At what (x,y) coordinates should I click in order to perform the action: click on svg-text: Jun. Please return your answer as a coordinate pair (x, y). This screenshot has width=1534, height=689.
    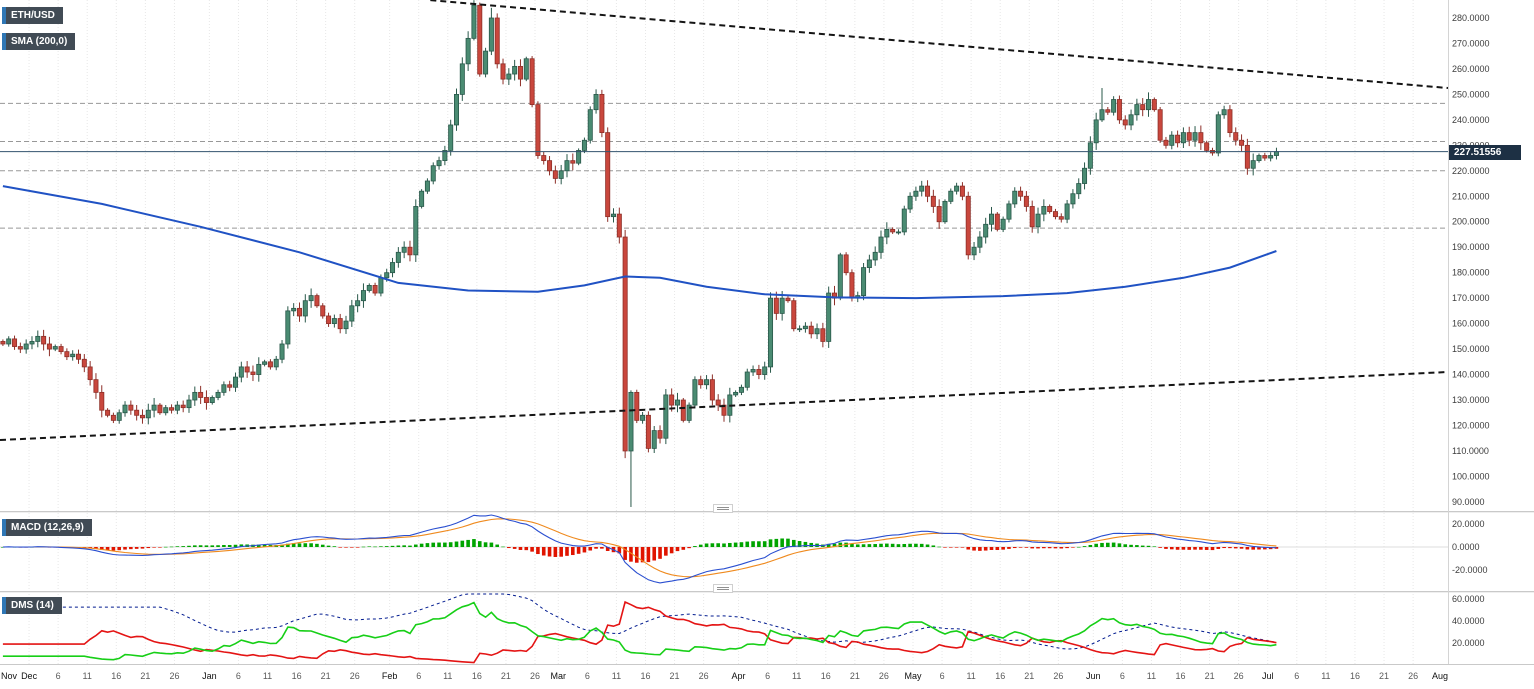
    Looking at the image, I should click on (1093, 676).